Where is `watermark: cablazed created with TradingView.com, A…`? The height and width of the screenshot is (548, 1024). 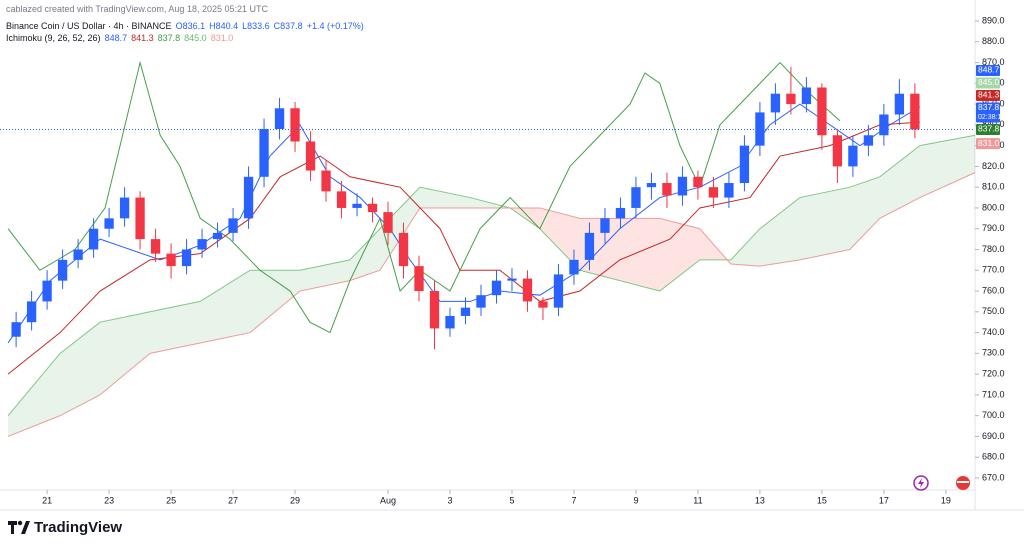 watermark: cablazed created with TradingView.com, A… is located at coordinates (137, 9).